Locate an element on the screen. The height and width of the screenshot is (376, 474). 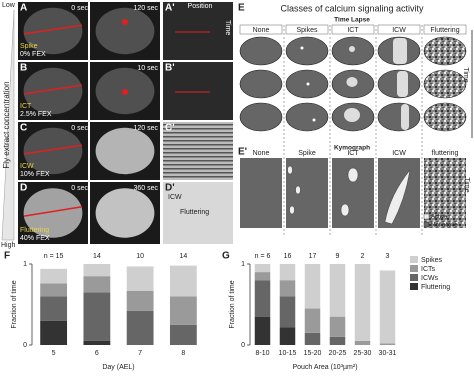
timestamp: 10 sec is located at coordinates (147, 68).